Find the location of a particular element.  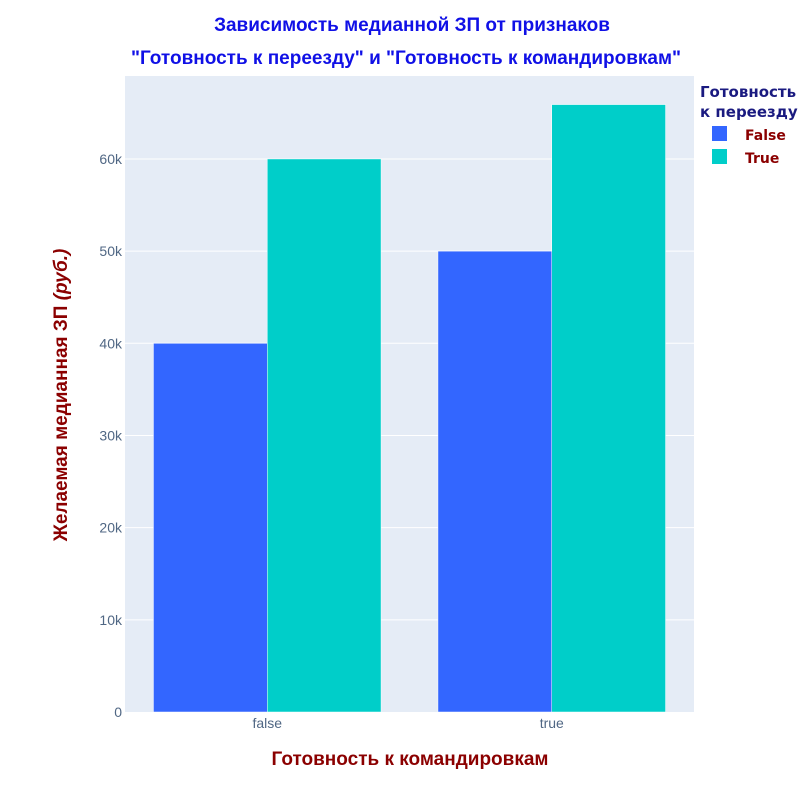

x-axis-title: Готовность к командировкам is located at coordinates (410, 759).